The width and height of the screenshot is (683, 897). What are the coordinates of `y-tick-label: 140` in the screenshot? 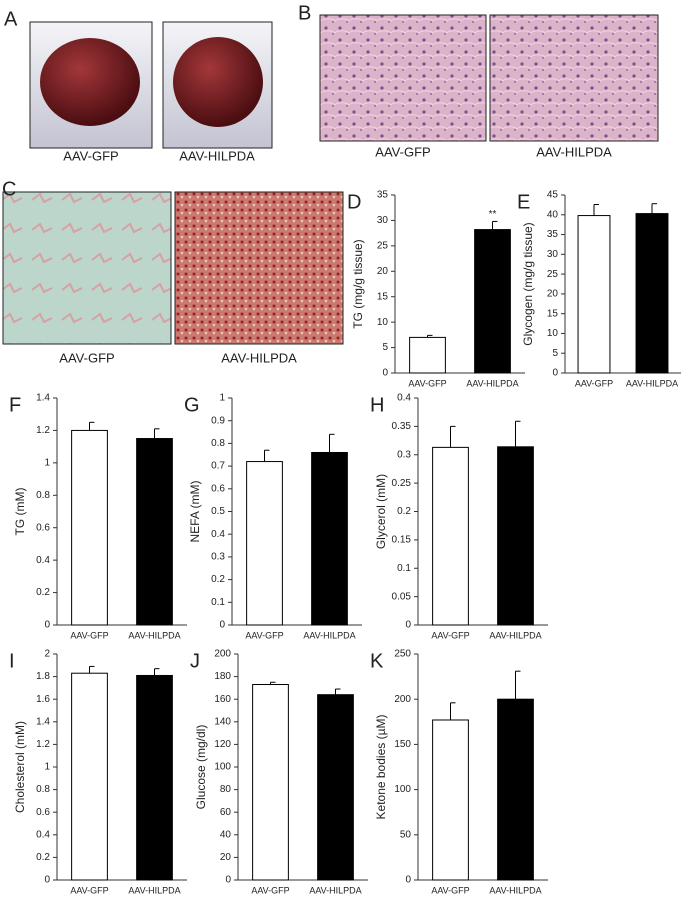 It's located at (222, 721).